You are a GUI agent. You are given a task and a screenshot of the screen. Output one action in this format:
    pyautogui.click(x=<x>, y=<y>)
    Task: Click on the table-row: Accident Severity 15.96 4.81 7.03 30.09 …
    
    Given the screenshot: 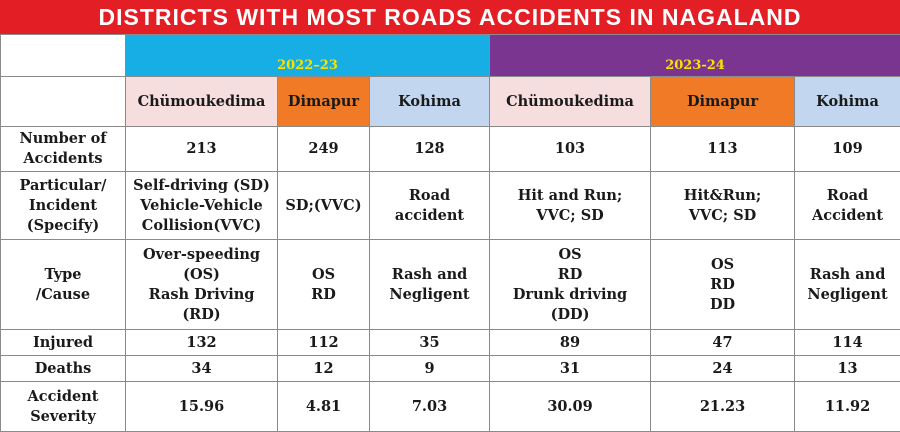 What is the action you would take?
    pyautogui.click(x=450, y=407)
    